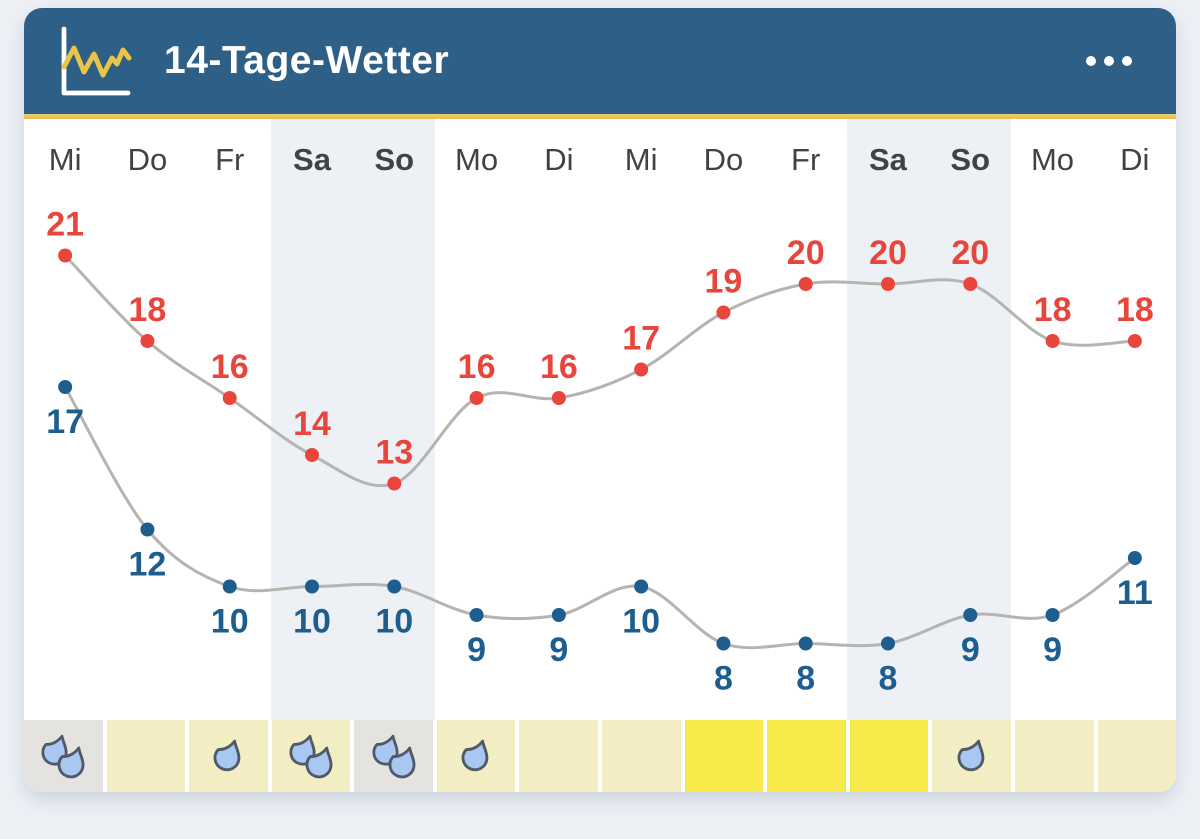 This screenshot has width=1200, height=839. What do you see at coordinates (641, 159) in the screenshot?
I see `day-label-7: Mi` at bounding box center [641, 159].